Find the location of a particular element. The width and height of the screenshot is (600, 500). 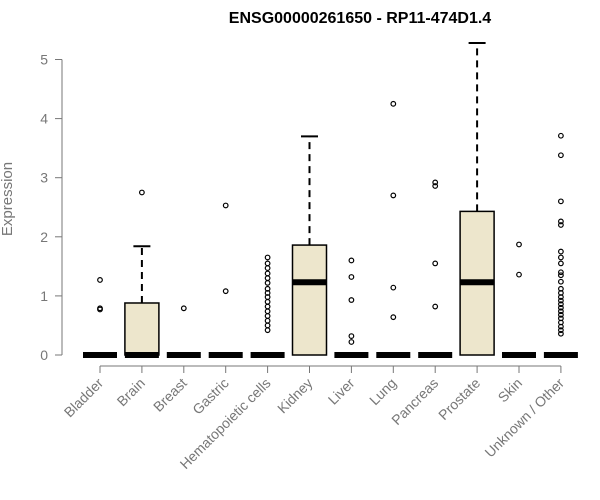

y-axis-label: Expression is located at coordinates (8, 199).